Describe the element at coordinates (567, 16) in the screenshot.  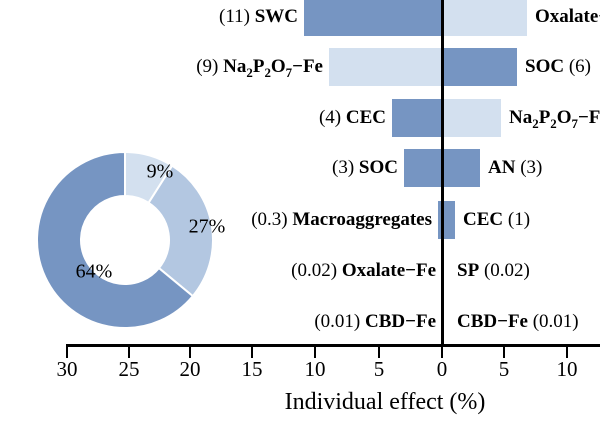
I see `label-right-row-1: Oxalate−` at that location.